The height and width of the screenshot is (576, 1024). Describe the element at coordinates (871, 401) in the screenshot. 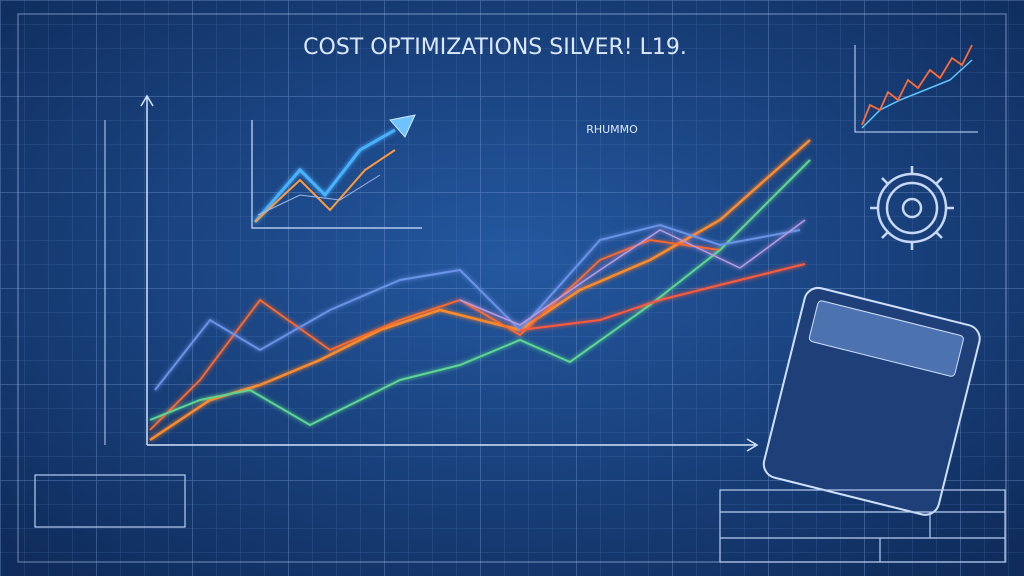

I see `calculator` at that location.